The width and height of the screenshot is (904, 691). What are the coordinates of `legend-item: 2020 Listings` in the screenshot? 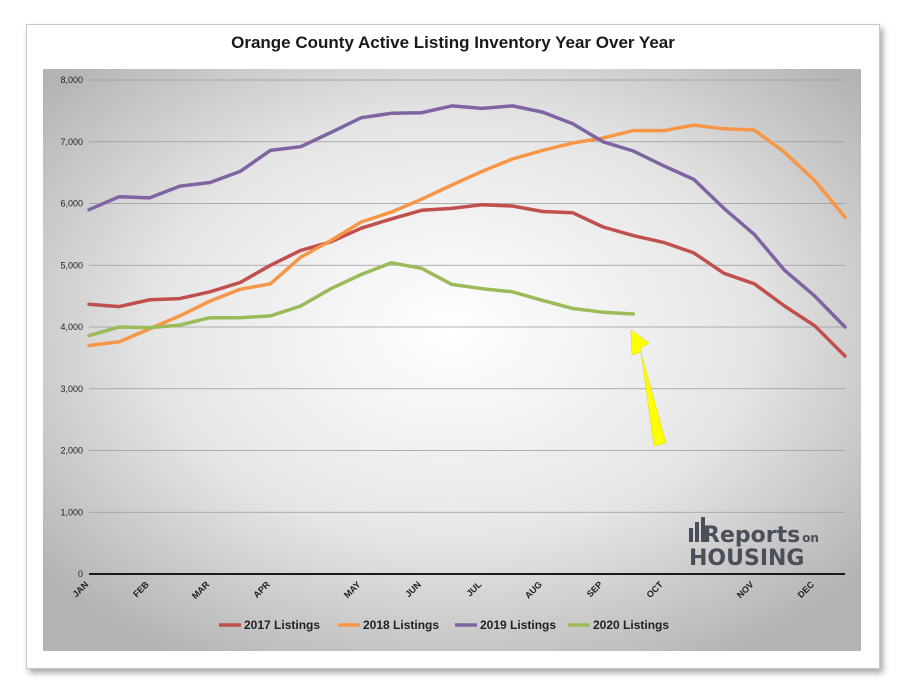 It's located at (618, 625).